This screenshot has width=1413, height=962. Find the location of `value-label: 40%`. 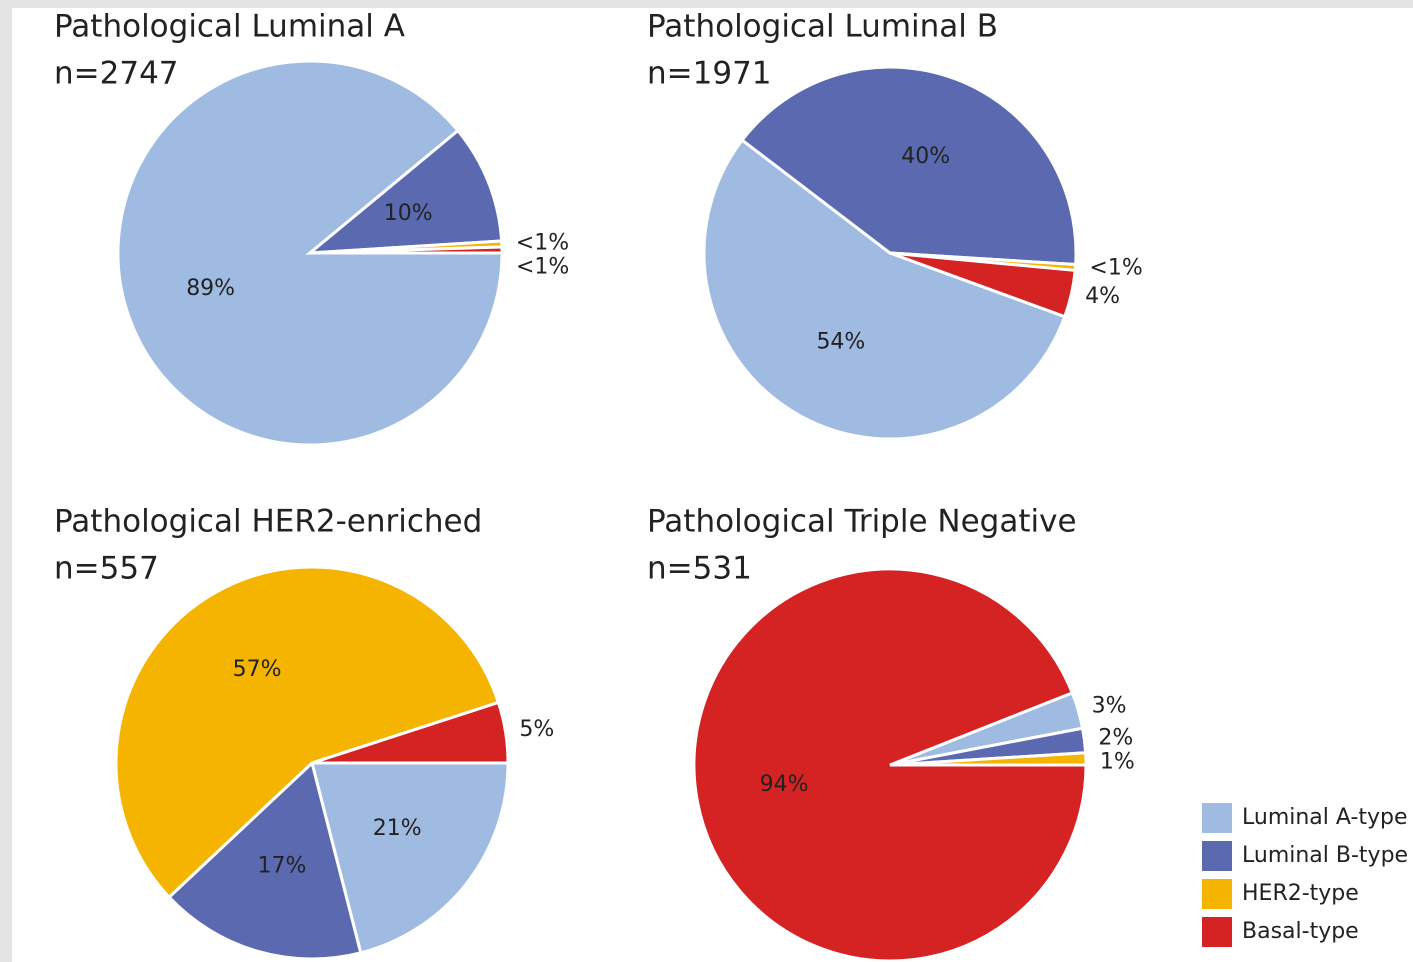

value-label: 40% is located at coordinates (925, 156).